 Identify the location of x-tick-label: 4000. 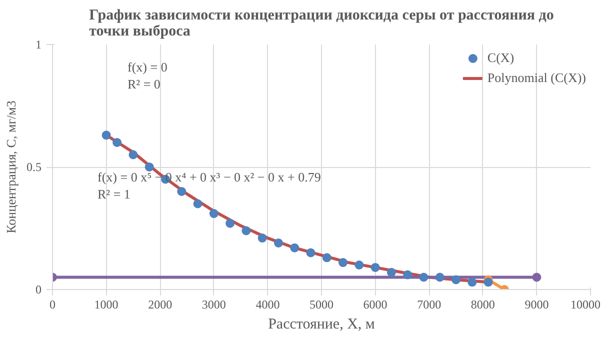
(268, 305).